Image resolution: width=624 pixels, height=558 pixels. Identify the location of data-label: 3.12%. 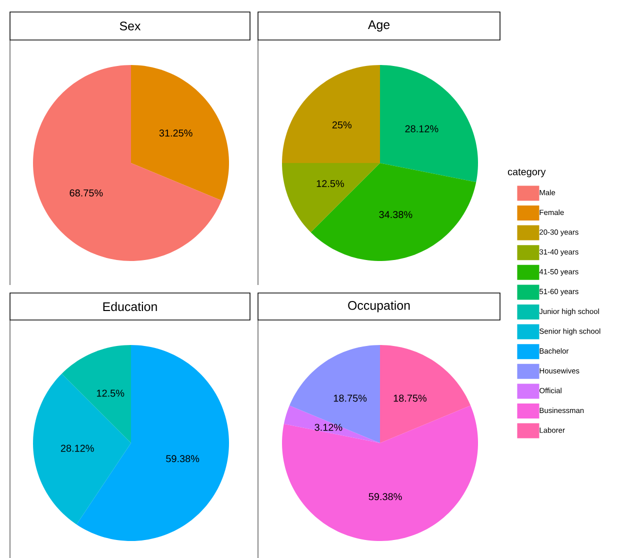
(328, 427).